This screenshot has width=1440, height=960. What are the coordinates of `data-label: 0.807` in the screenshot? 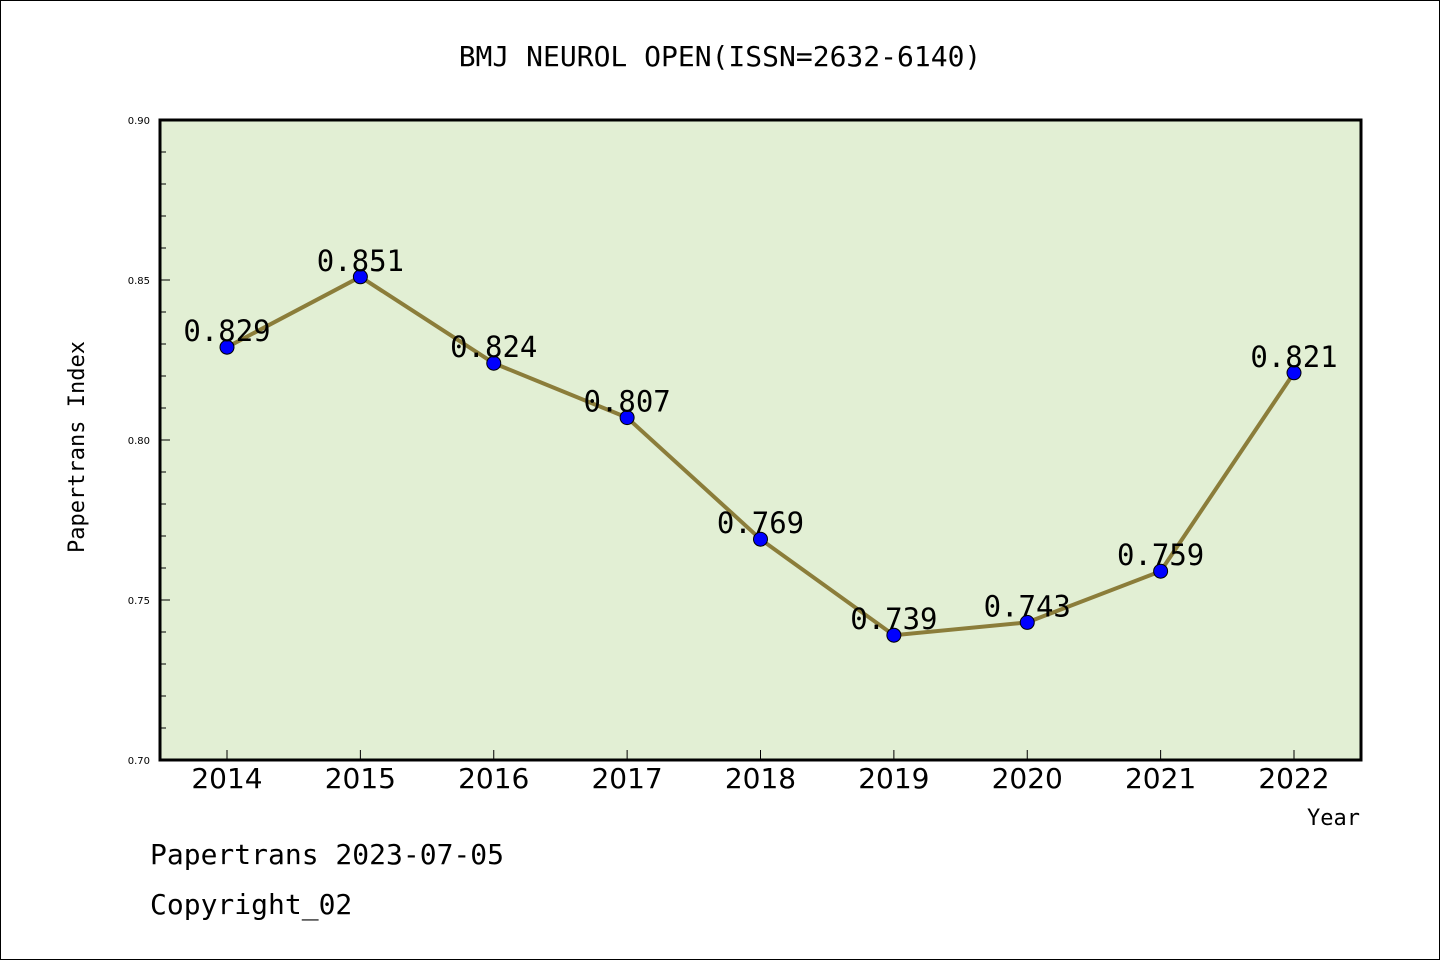 It's located at (626, 402).